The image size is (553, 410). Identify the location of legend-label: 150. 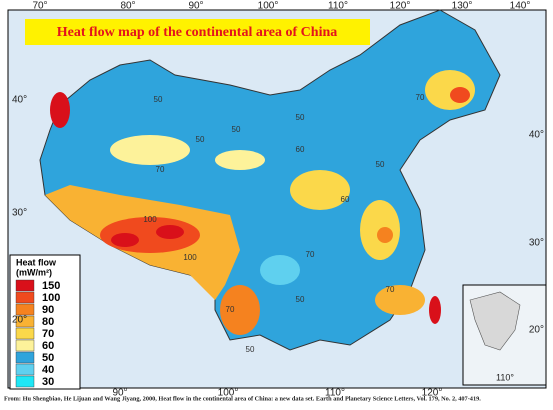
(51, 286).